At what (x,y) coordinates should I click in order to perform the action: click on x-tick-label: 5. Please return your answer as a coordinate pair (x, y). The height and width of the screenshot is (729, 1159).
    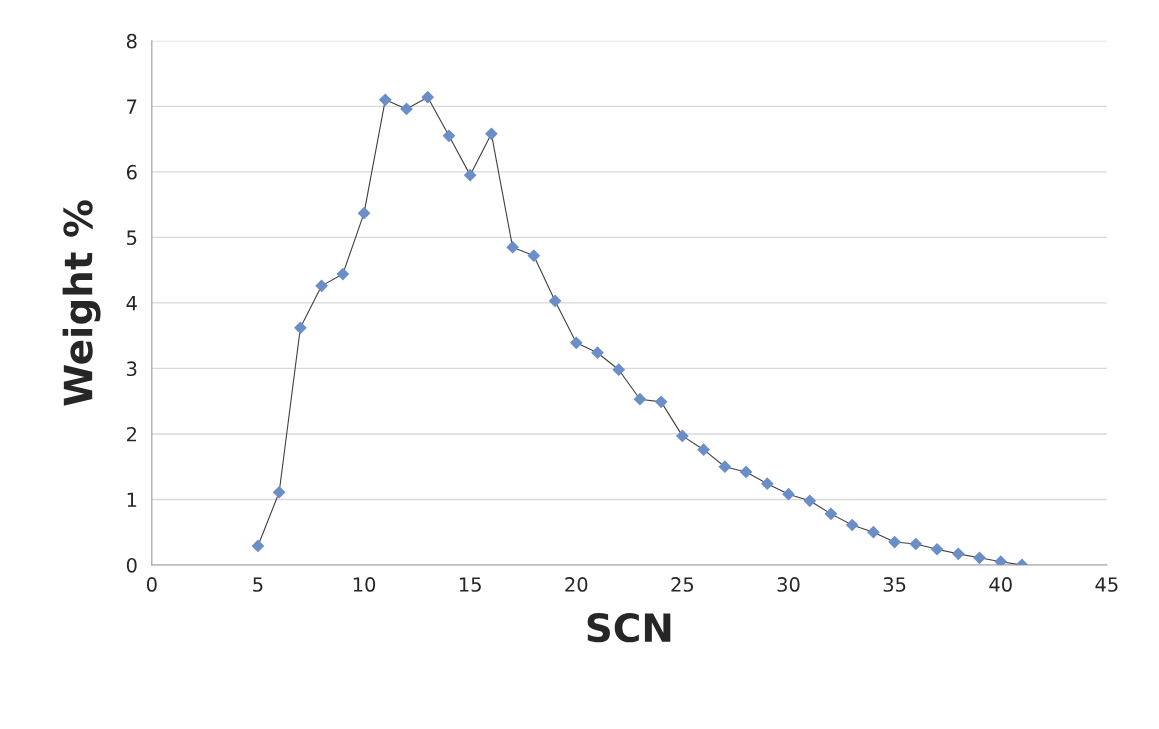
    Looking at the image, I should click on (258, 584).